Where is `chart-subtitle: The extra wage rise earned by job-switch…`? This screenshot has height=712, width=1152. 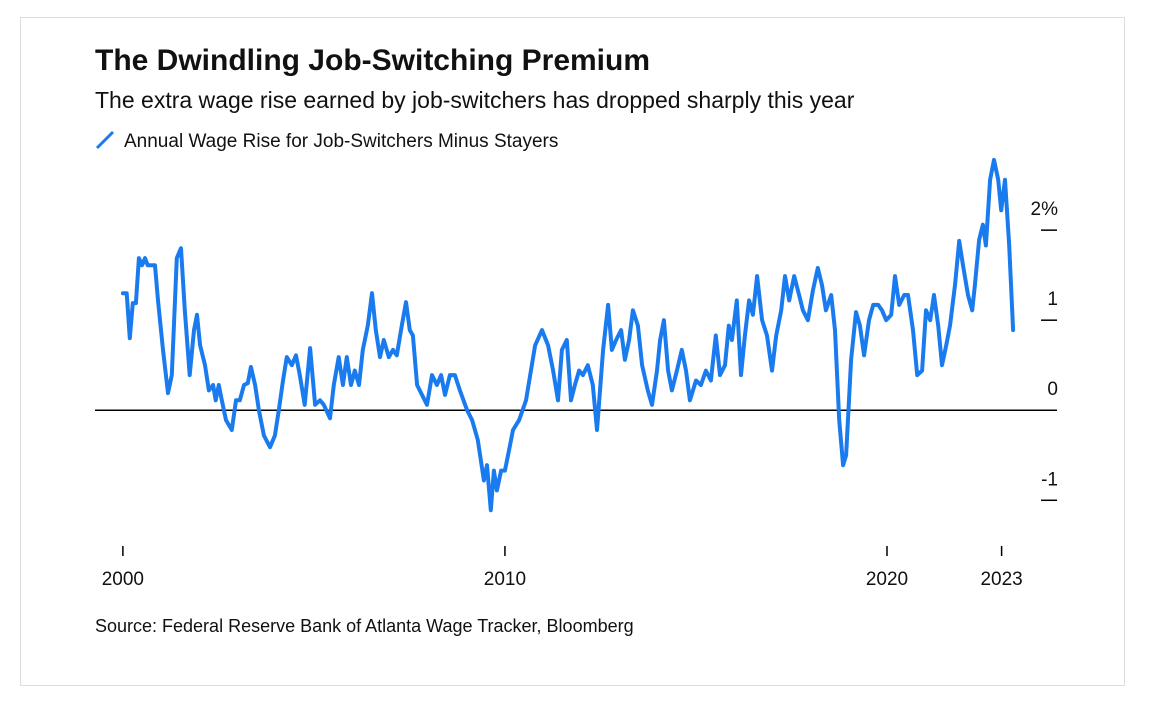 chart-subtitle: The extra wage rise earned by job-switch… is located at coordinates (475, 100).